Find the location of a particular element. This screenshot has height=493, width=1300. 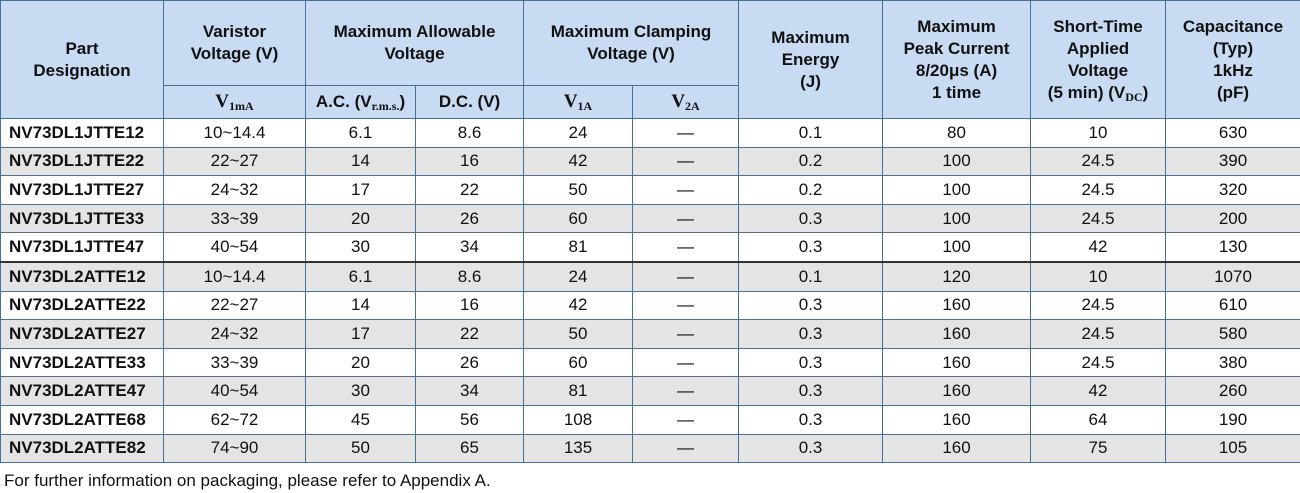

text: (pF) is located at coordinates (1233, 92).